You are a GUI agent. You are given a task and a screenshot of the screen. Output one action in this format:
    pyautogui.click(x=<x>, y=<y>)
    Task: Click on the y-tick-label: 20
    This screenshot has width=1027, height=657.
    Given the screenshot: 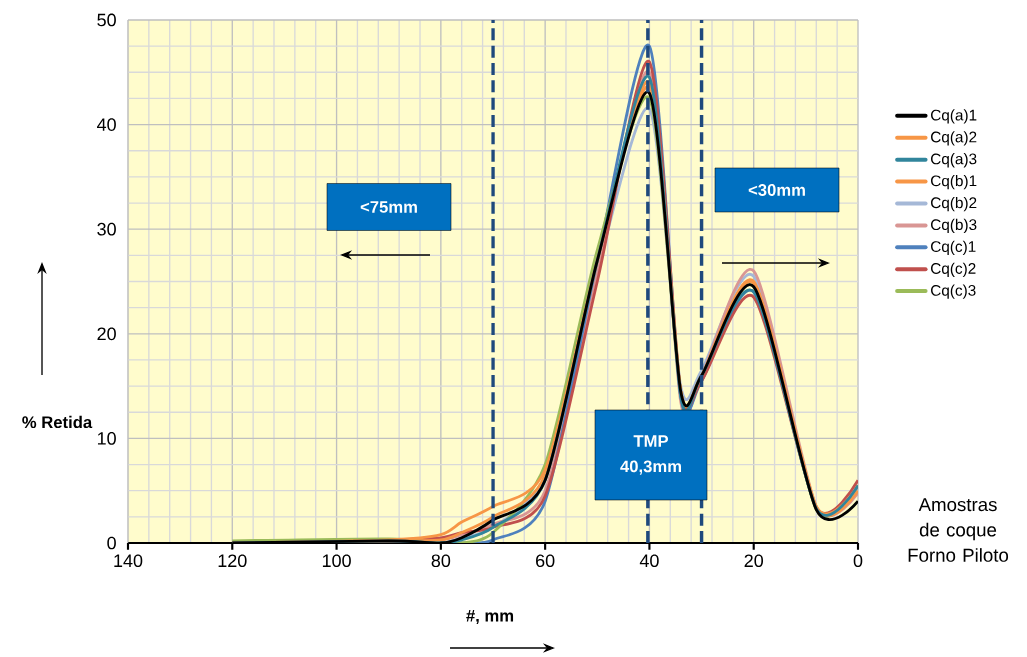 What is the action you would take?
    pyautogui.click(x=106, y=334)
    